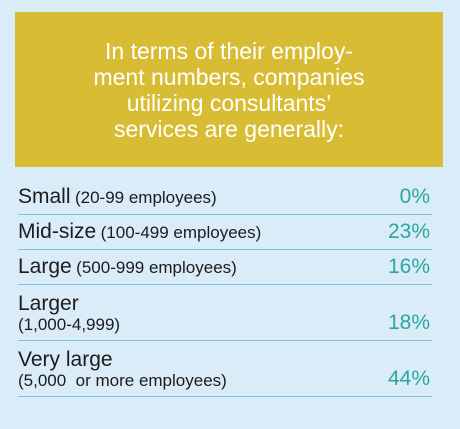 The height and width of the screenshot is (429, 460). I want to click on row-label: Small (20-99 employees), so click(117, 197).